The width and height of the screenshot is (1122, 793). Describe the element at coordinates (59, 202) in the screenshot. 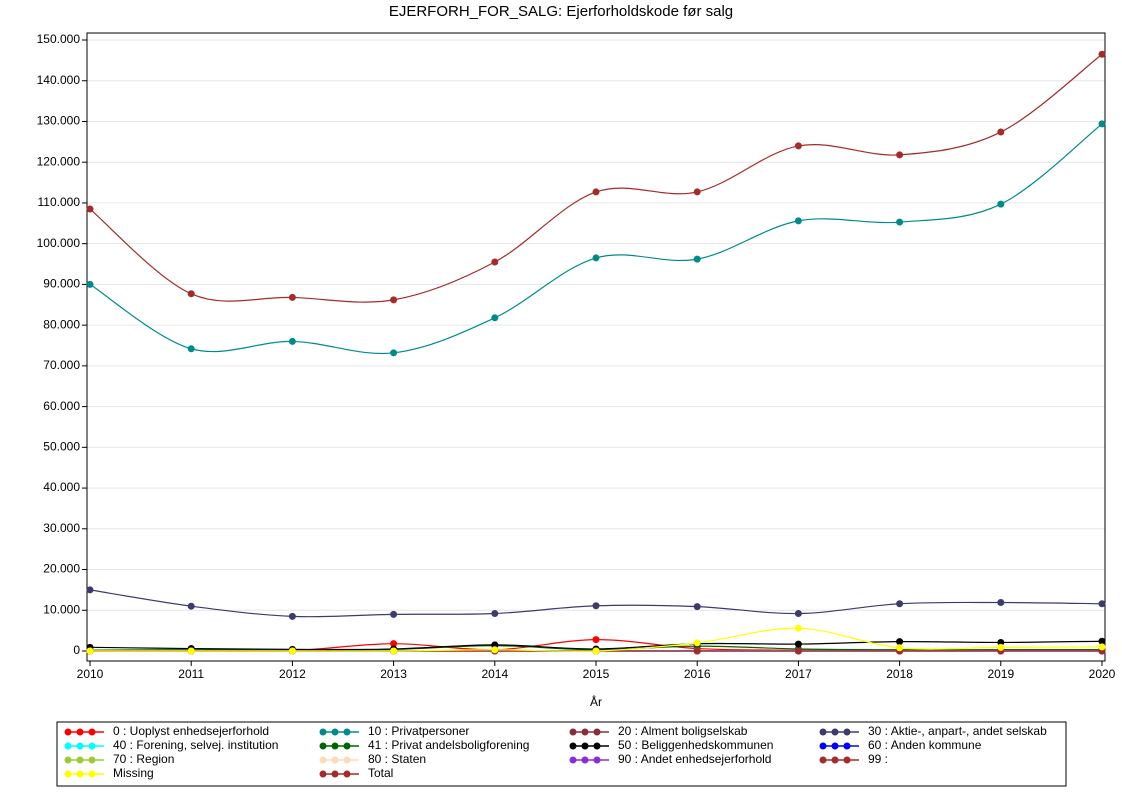

I see `y-tick-label: 110.000` at that location.